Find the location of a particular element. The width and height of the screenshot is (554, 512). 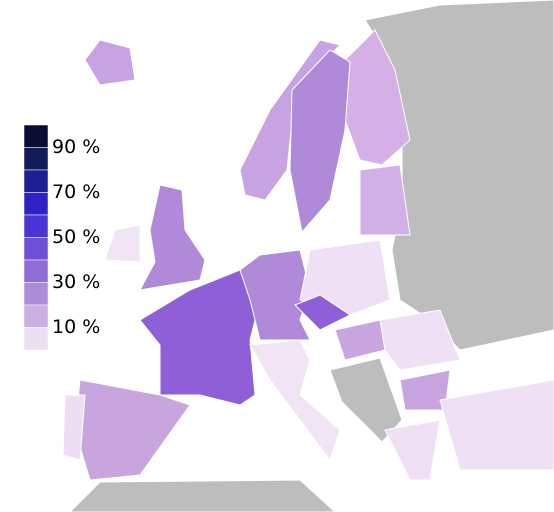

france is located at coordinates (200, 337).